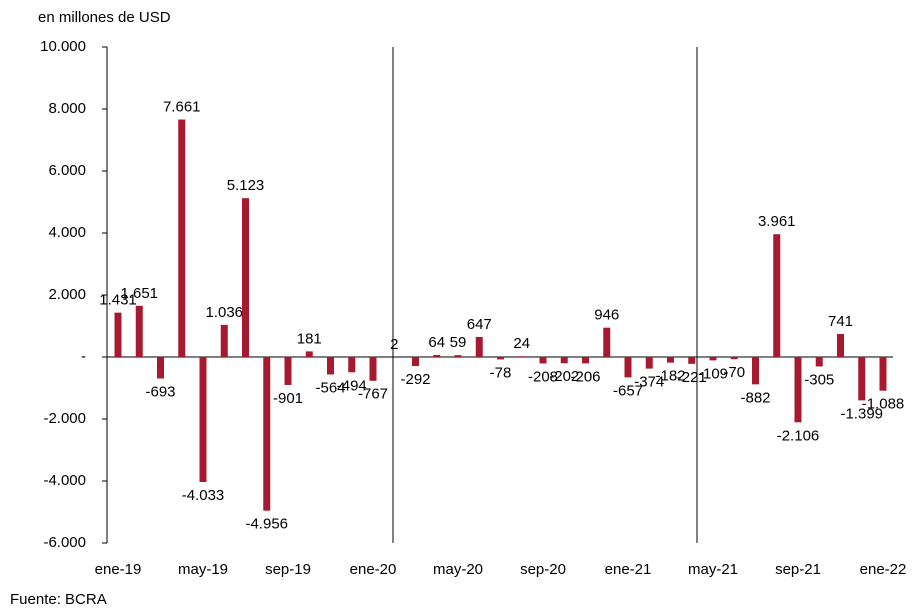 This screenshot has width=913, height=612. I want to click on data-label: -202, so click(564, 376).